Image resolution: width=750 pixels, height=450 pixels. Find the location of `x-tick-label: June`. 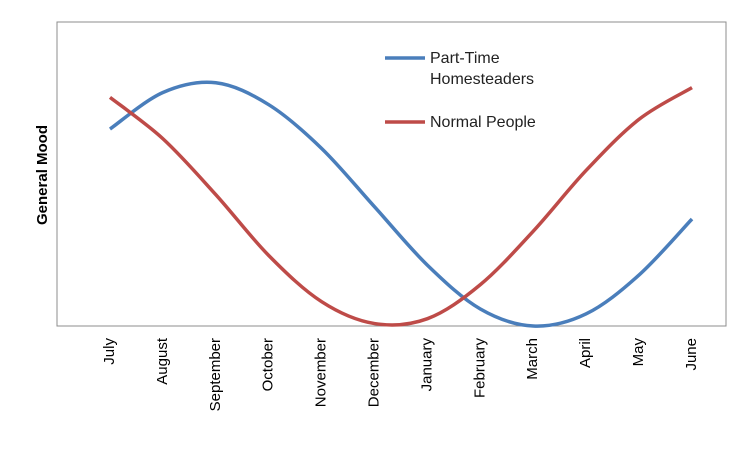

x-tick-label: June is located at coordinates (691, 354).